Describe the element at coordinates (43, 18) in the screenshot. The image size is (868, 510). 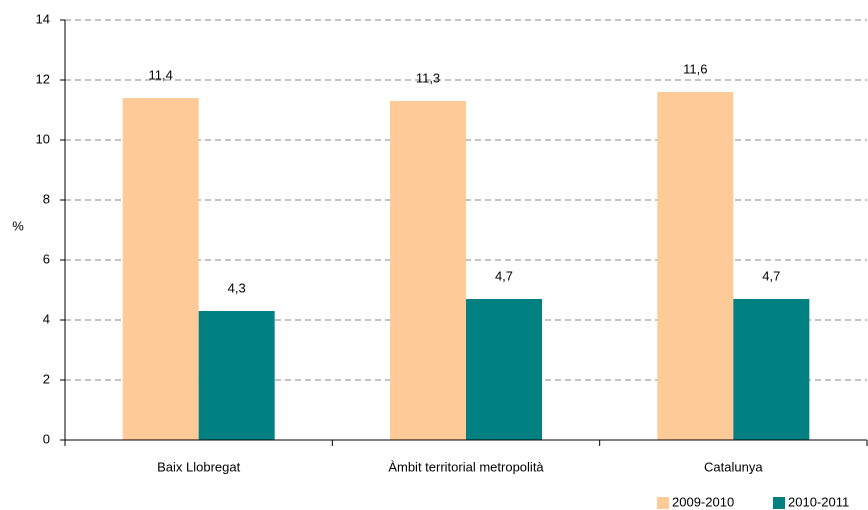
I see `y-tick-label: 14` at that location.